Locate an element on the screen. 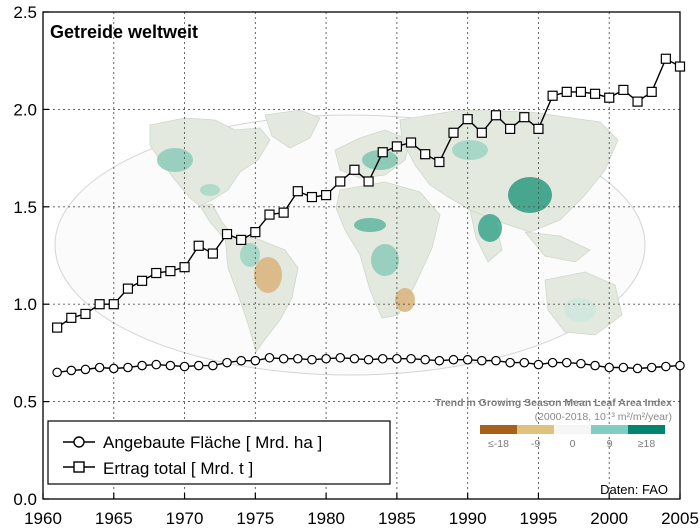  vegetation-patch-china is located at coordinates (530, 195).